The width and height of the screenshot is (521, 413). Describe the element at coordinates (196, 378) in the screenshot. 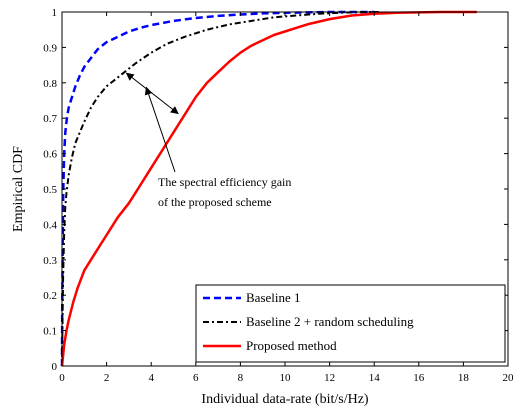

I see `x-tick-label-3: 6` at that location.